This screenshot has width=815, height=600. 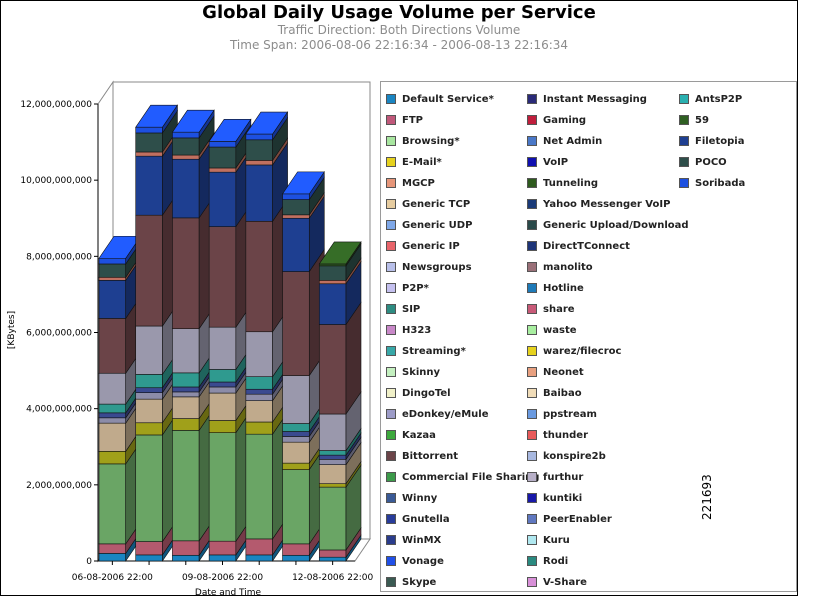 What do you see at coordinates (565, 120) in the screenshot?
I see `legend-label: Gaming` at bounding box center [565, 120].